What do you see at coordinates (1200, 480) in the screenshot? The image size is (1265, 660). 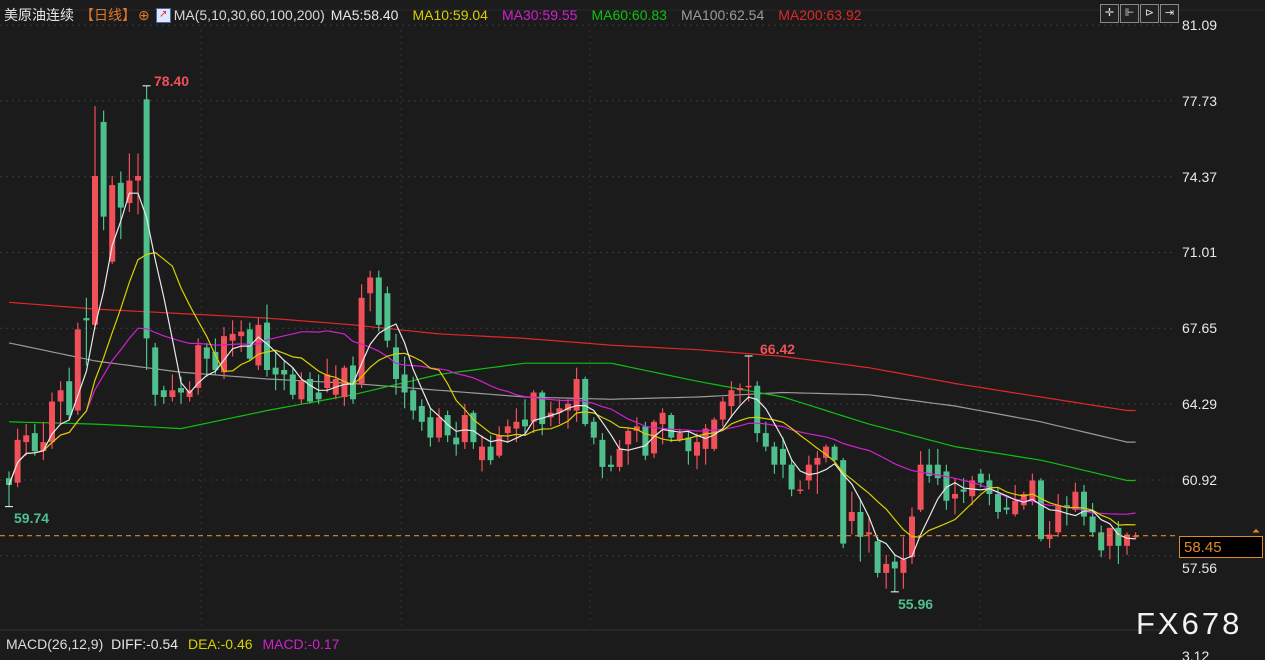 I see `y-tick-label: 60.92` at bounding box center [1200, 480].